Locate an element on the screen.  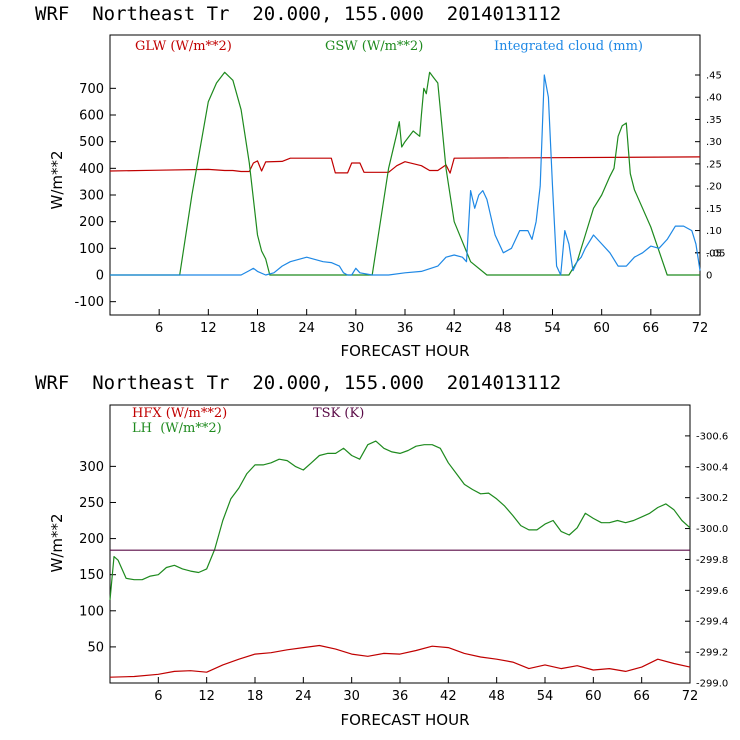
lower-chart-legend: HFX (W/m**2) LH (W/m**2) TSK (K) is located at coordinates (248, 421).